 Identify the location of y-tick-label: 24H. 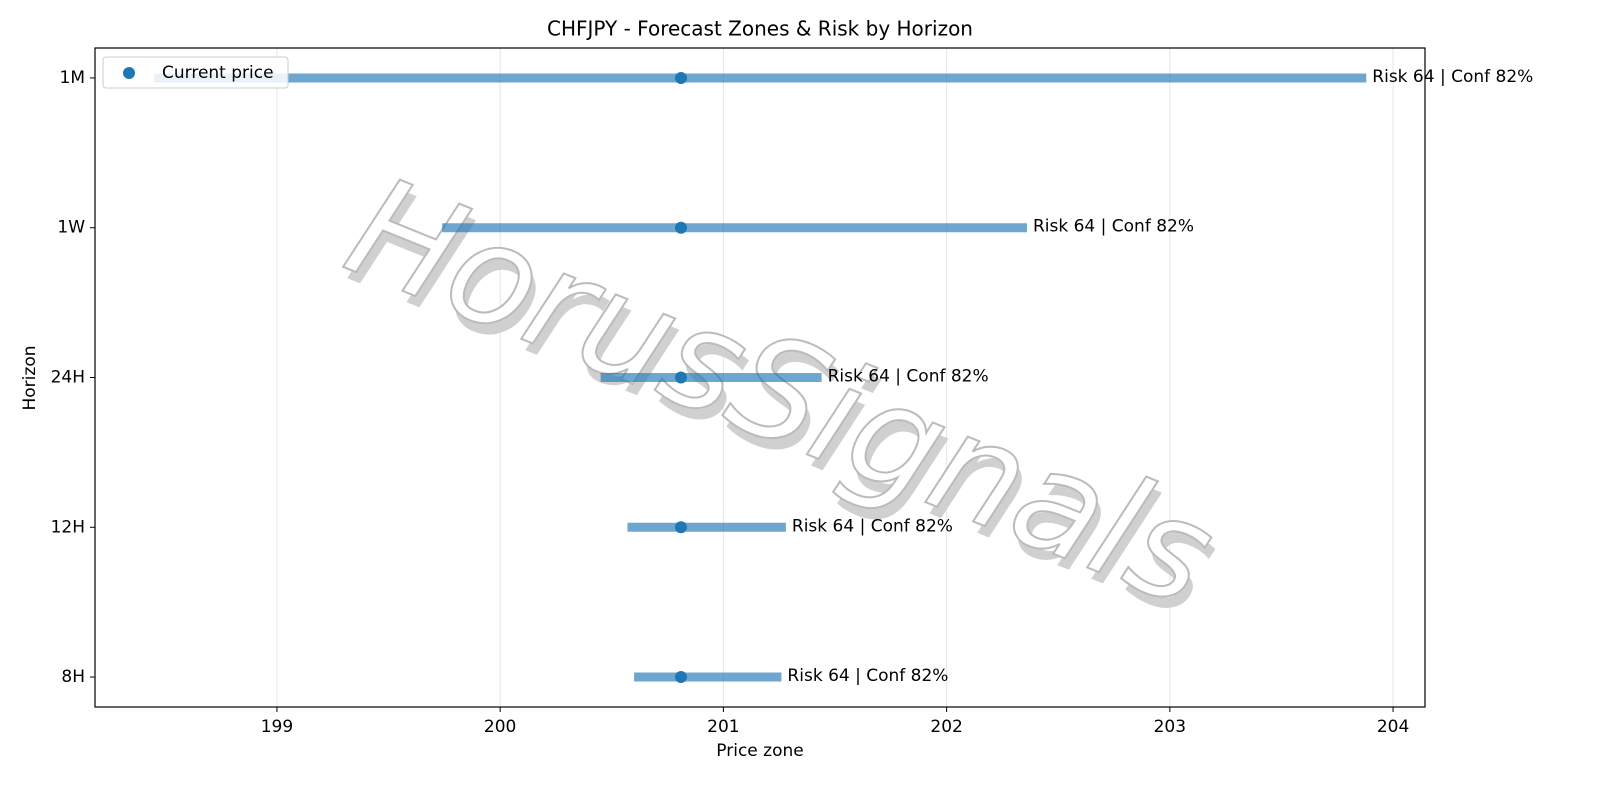
(68, 378).